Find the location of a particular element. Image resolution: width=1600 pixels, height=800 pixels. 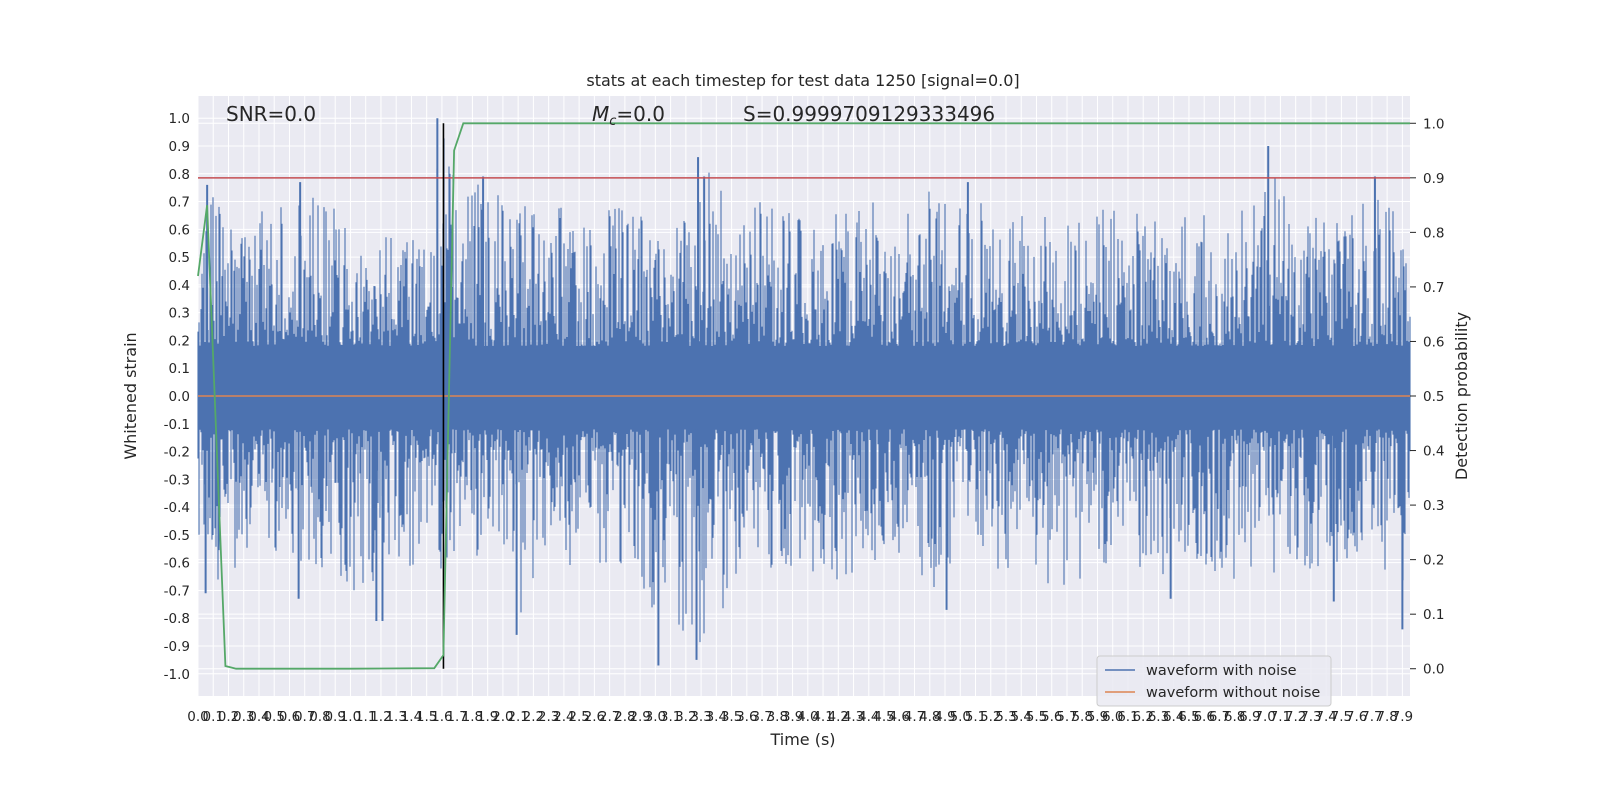

x-tick-label: 0.7 is located at coordinates (304, 717).